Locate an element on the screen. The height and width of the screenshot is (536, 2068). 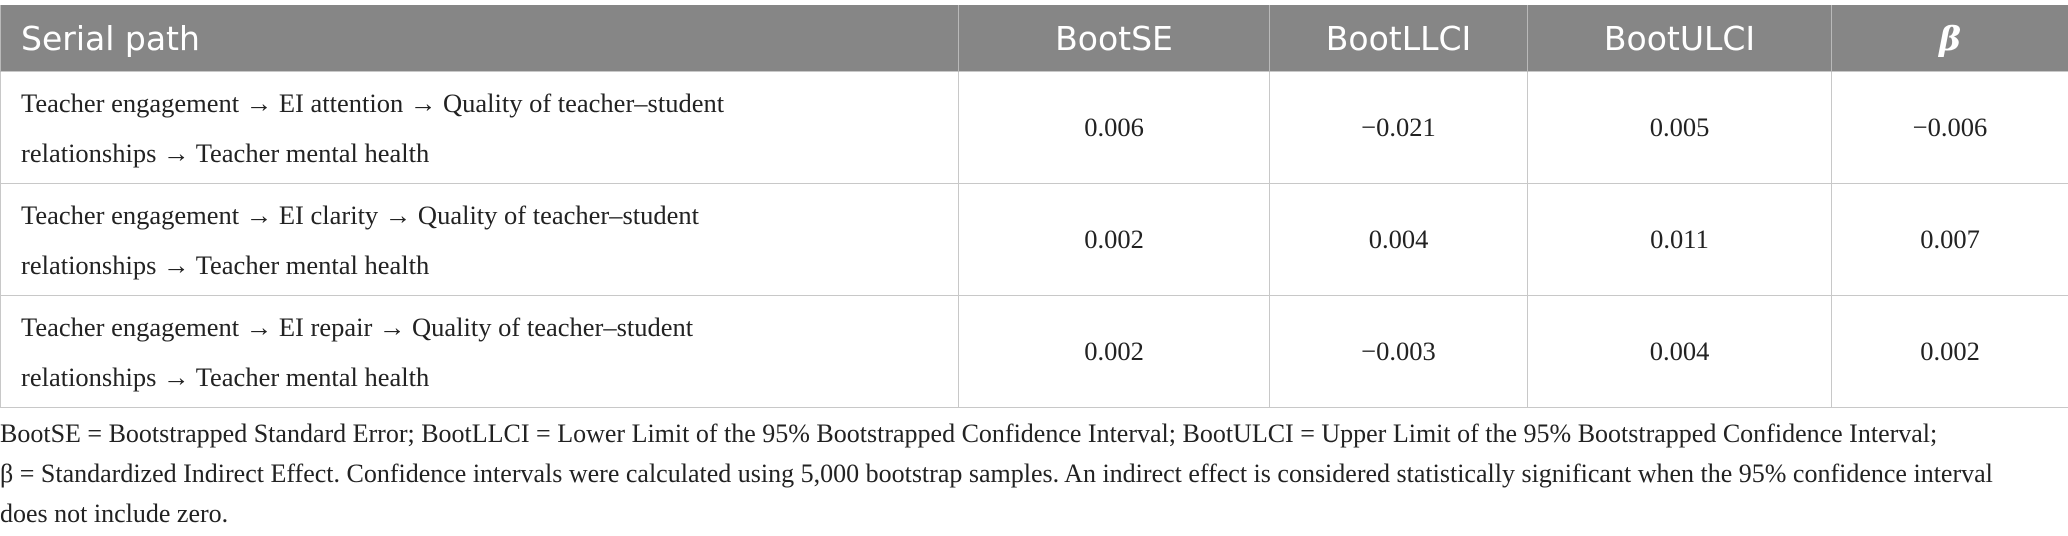
table-header: Serial path BootSE BootLLCI BootULCI β is located at coordinates (1034, 38).